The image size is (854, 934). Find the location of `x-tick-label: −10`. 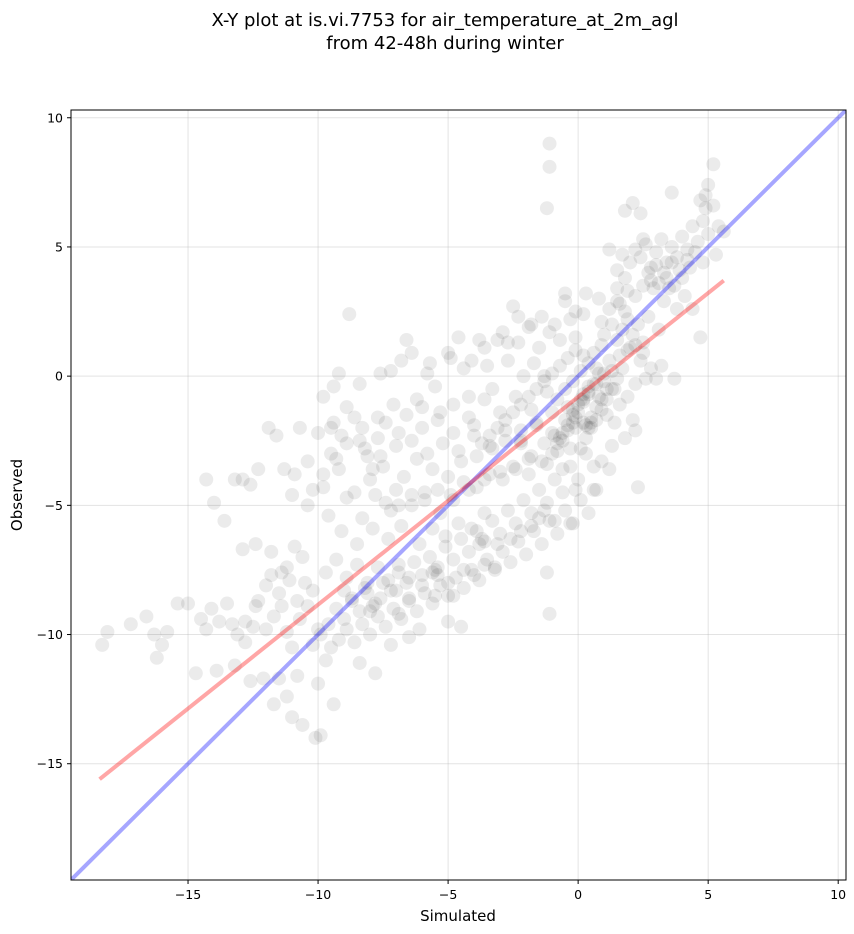

x-tick-label: −10 is located at coordinates (318, 894).